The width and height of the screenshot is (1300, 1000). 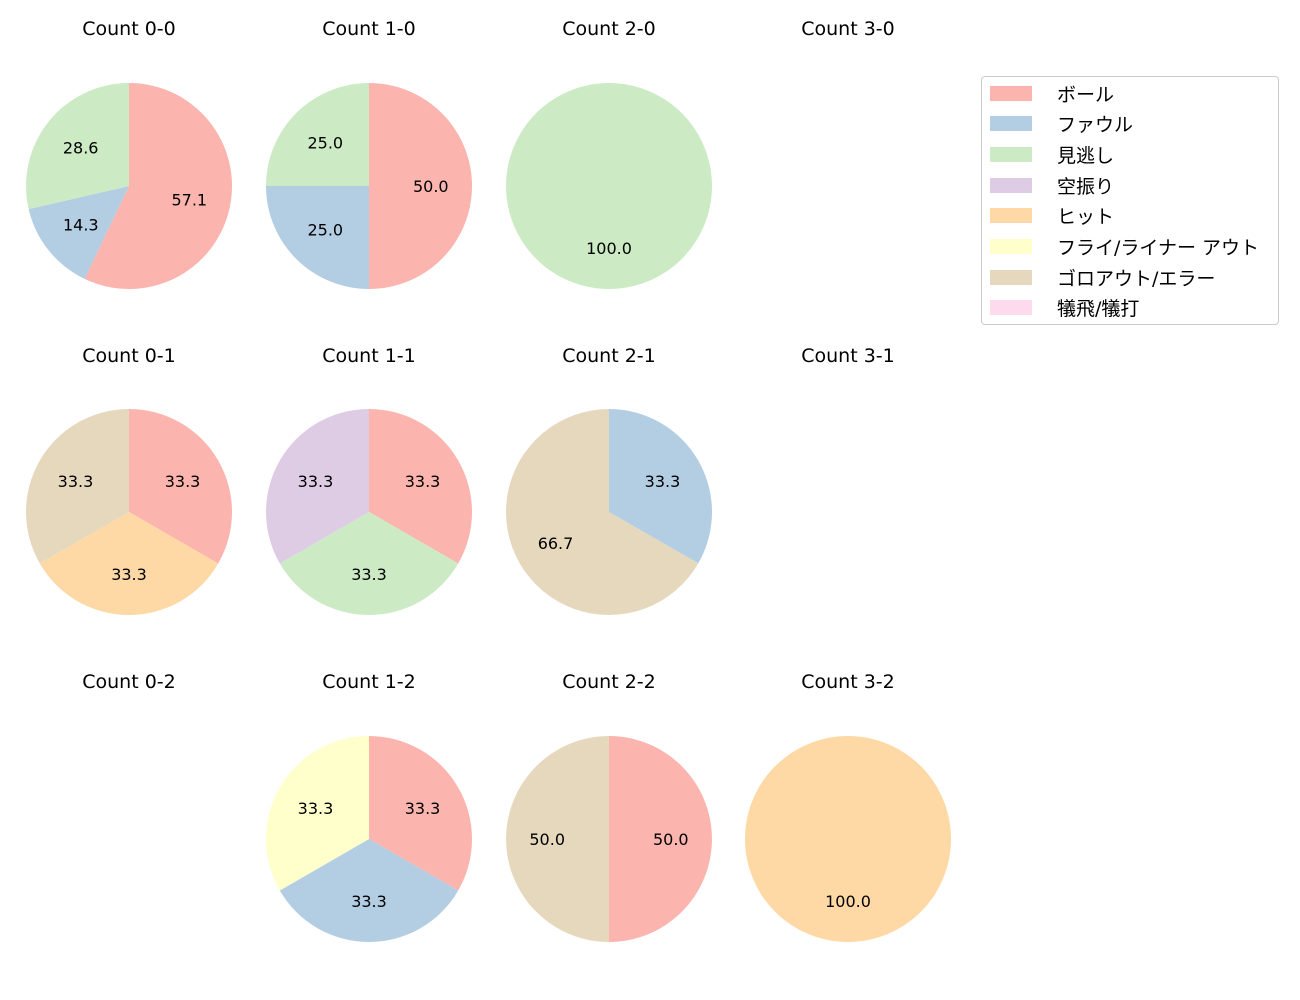 What do you see at coordinates (609, 29) in the screenshot?
I see `pie-title: Count 2-0` at bounding box center [609, 29].